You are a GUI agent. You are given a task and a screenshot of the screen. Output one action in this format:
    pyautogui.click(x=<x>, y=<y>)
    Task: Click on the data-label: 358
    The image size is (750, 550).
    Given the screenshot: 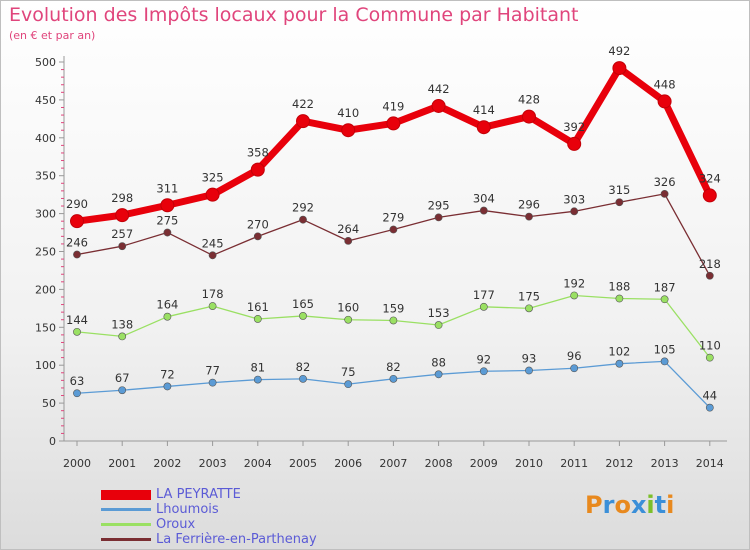 What is the action you would take?
    pyautogui.click(x=258, y=153)
    